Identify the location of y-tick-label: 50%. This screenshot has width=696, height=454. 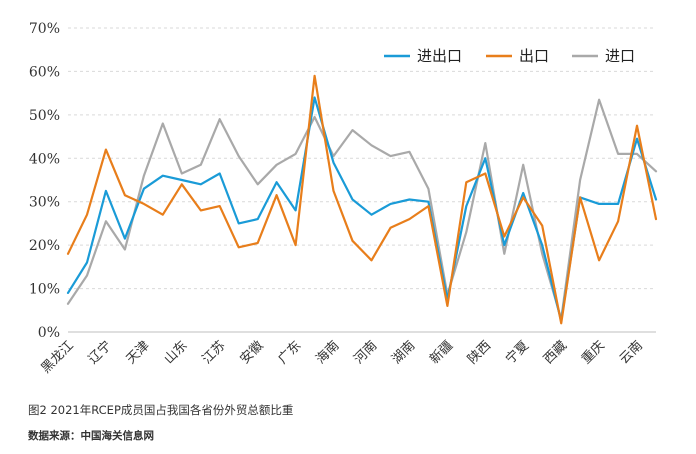
(44, 116).